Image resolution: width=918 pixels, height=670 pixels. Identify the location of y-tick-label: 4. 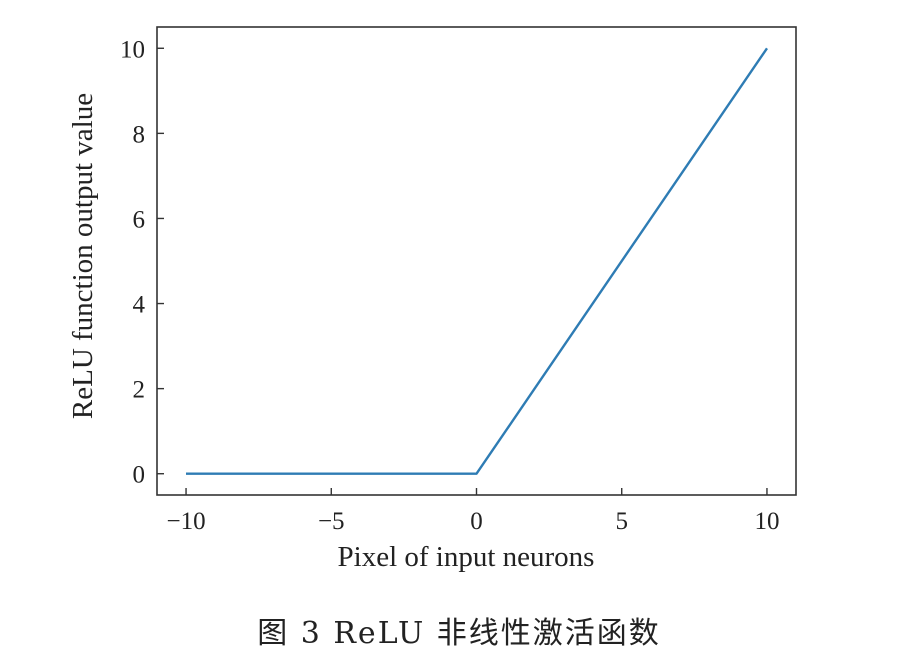
(139, 305).